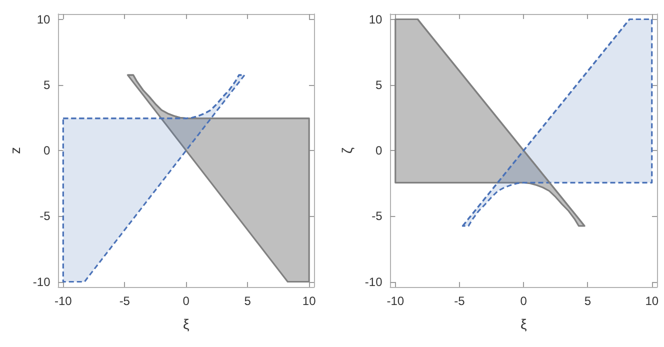 The height and width of the screenshot is (347, 664). Describe the element at coordinates (347, 150) in the screenshot. I see `y-axis-title: ζ` at that location.